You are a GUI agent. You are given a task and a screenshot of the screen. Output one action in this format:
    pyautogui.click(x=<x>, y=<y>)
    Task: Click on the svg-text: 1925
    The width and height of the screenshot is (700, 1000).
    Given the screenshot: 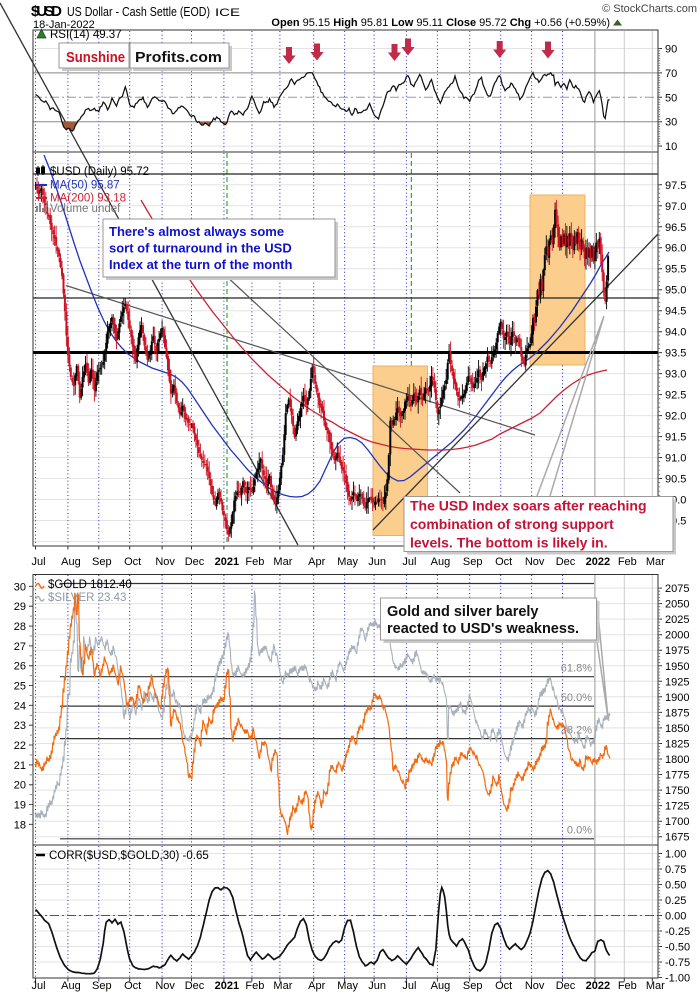 What is the action you would take?
    pyautogui.click(x=677, y=682)
    